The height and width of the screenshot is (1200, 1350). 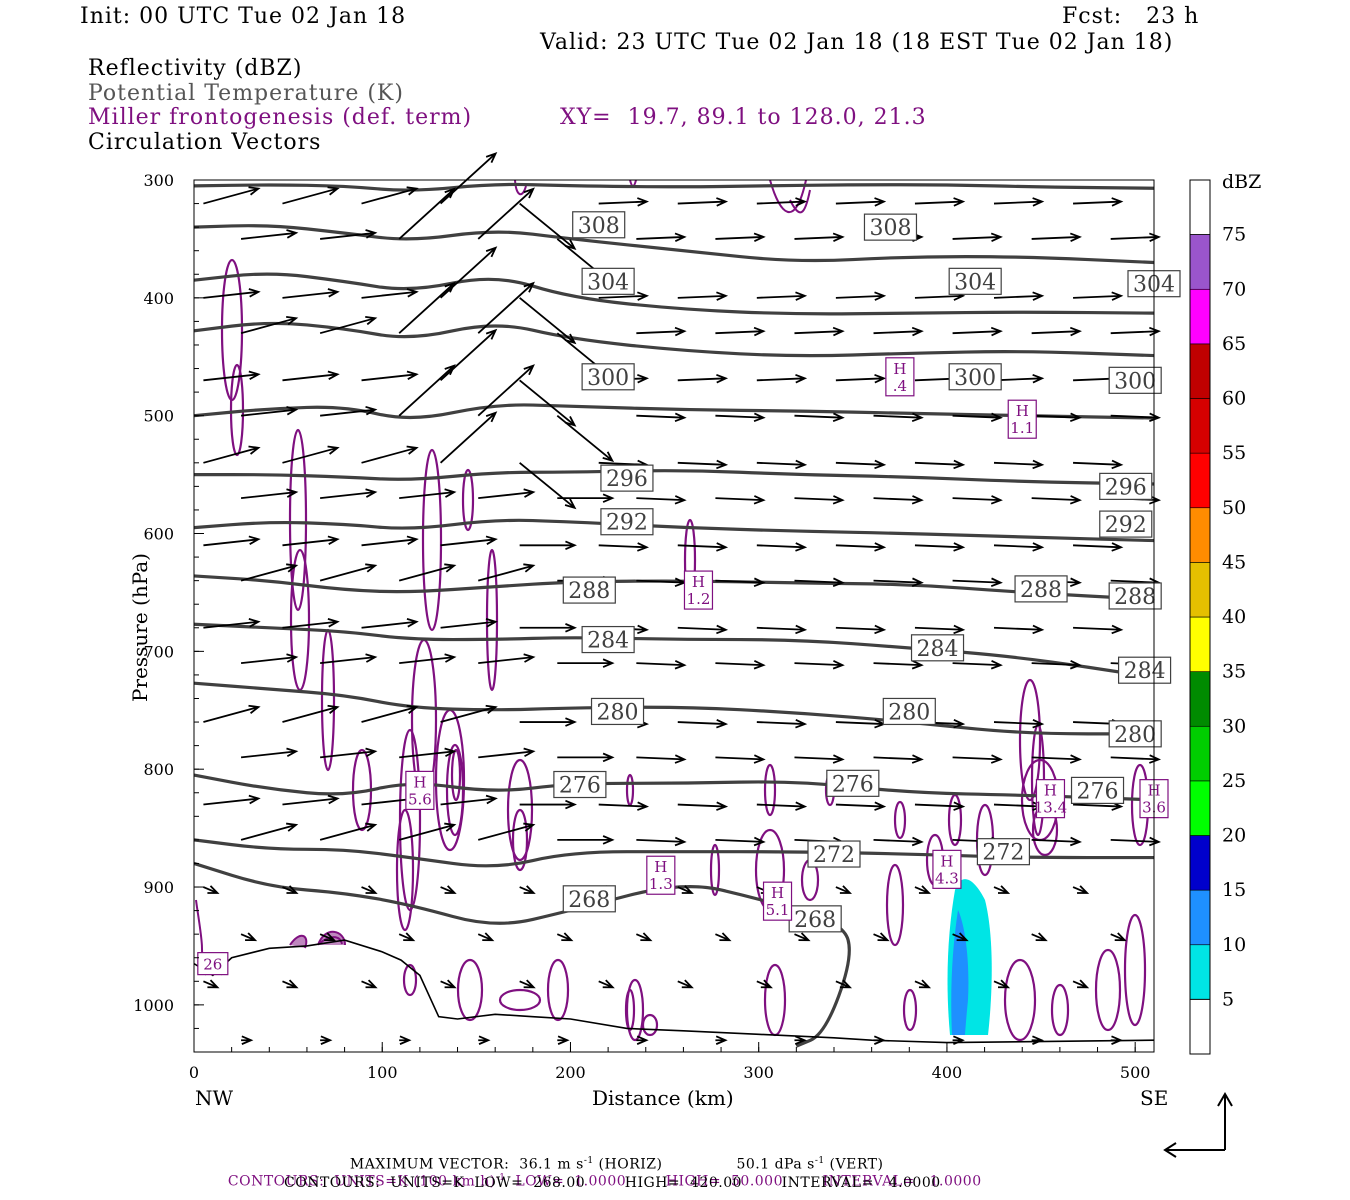 What do you see at coordinates (1126, 525) in the screenshot?
I see `theta-label-292-1: 292` at bounding box center [1126, 525].